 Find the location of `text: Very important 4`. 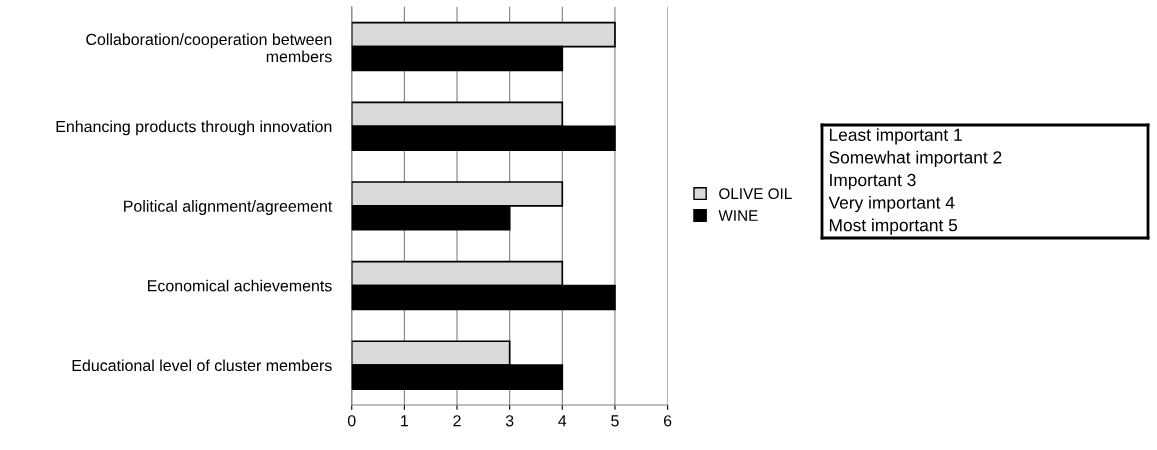

text: Very important 4 is located at coordinates (891, 204).